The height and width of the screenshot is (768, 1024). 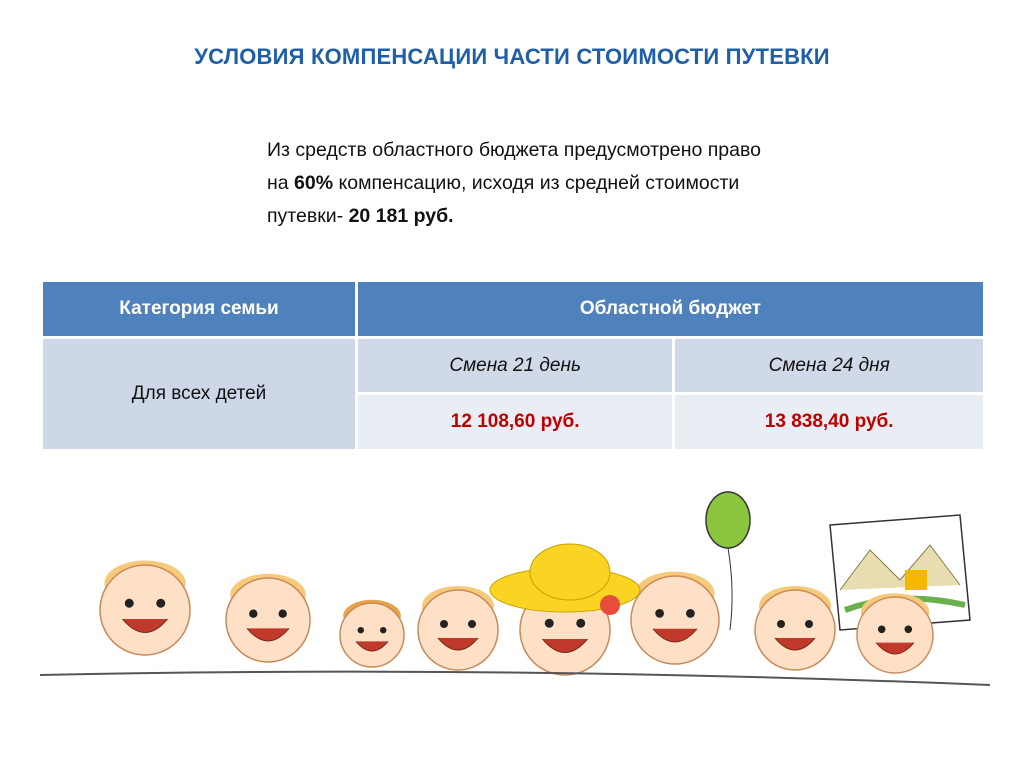 I want to click on intro-line-2-start: на, so click(x=281, y=183).